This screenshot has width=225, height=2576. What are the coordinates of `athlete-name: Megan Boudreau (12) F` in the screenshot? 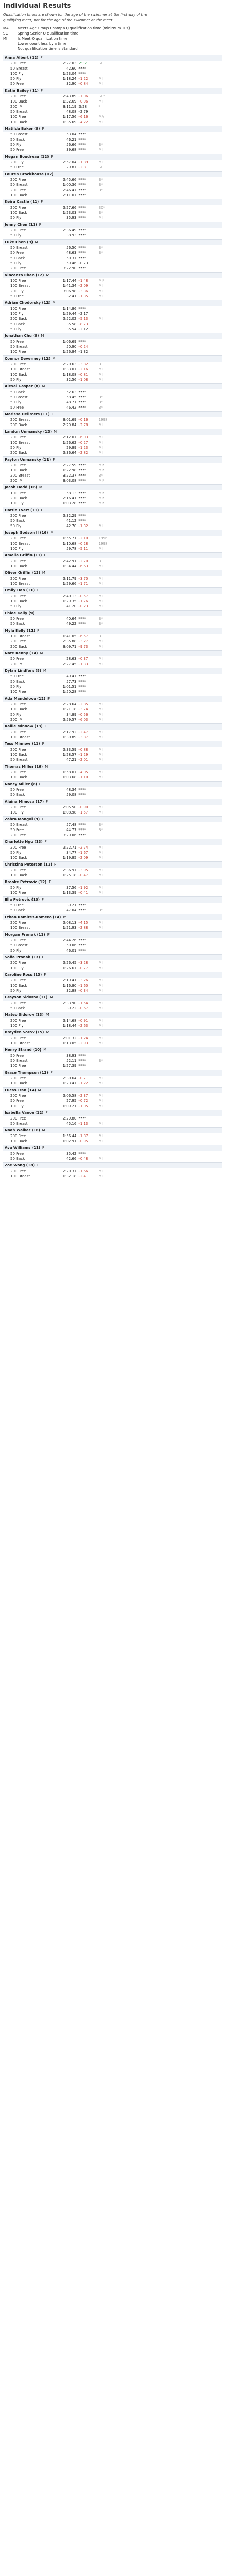 It's located at (112, 157).